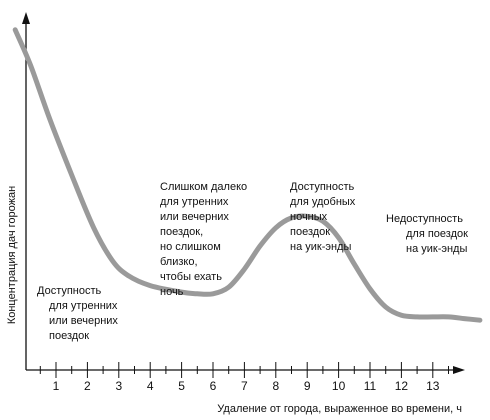  What do you see at coordinates (323, 202) in the screenshot?
I see `annotation-line: для удобных` at bounding box center [323, 202].